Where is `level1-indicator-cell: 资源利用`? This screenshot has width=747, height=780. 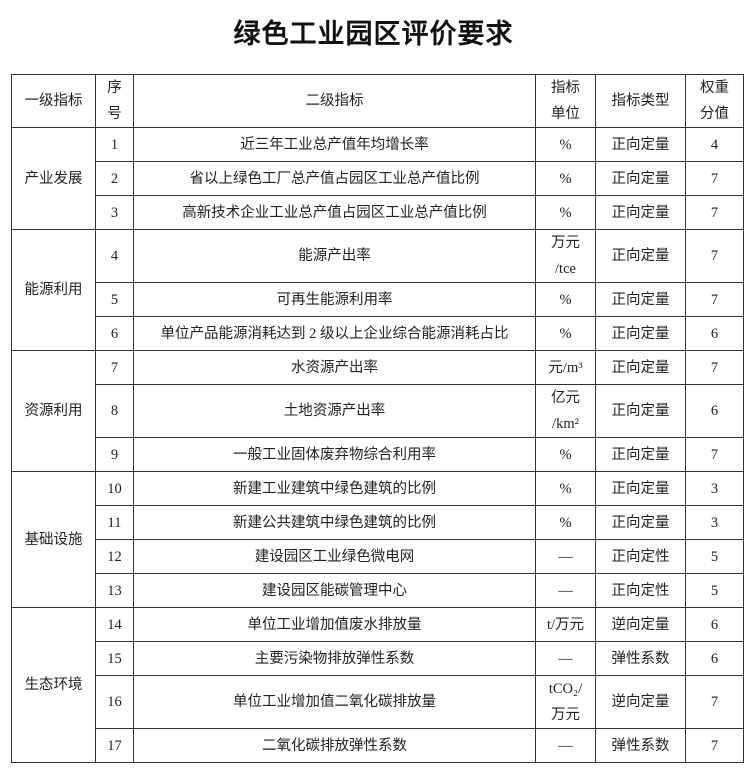
level1-indicator-cell: 资源利用 is located at coordinates (53, 411).